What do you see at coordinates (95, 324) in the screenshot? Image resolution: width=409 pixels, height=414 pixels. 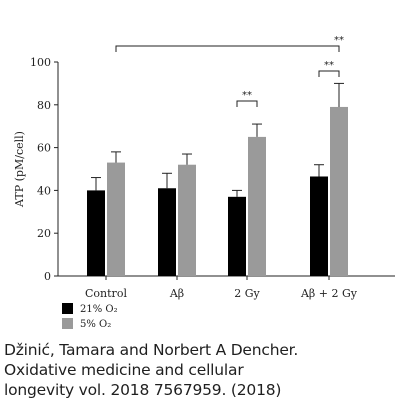 I see `legend-label: 5% O₂` at bounding box center [95, 324].